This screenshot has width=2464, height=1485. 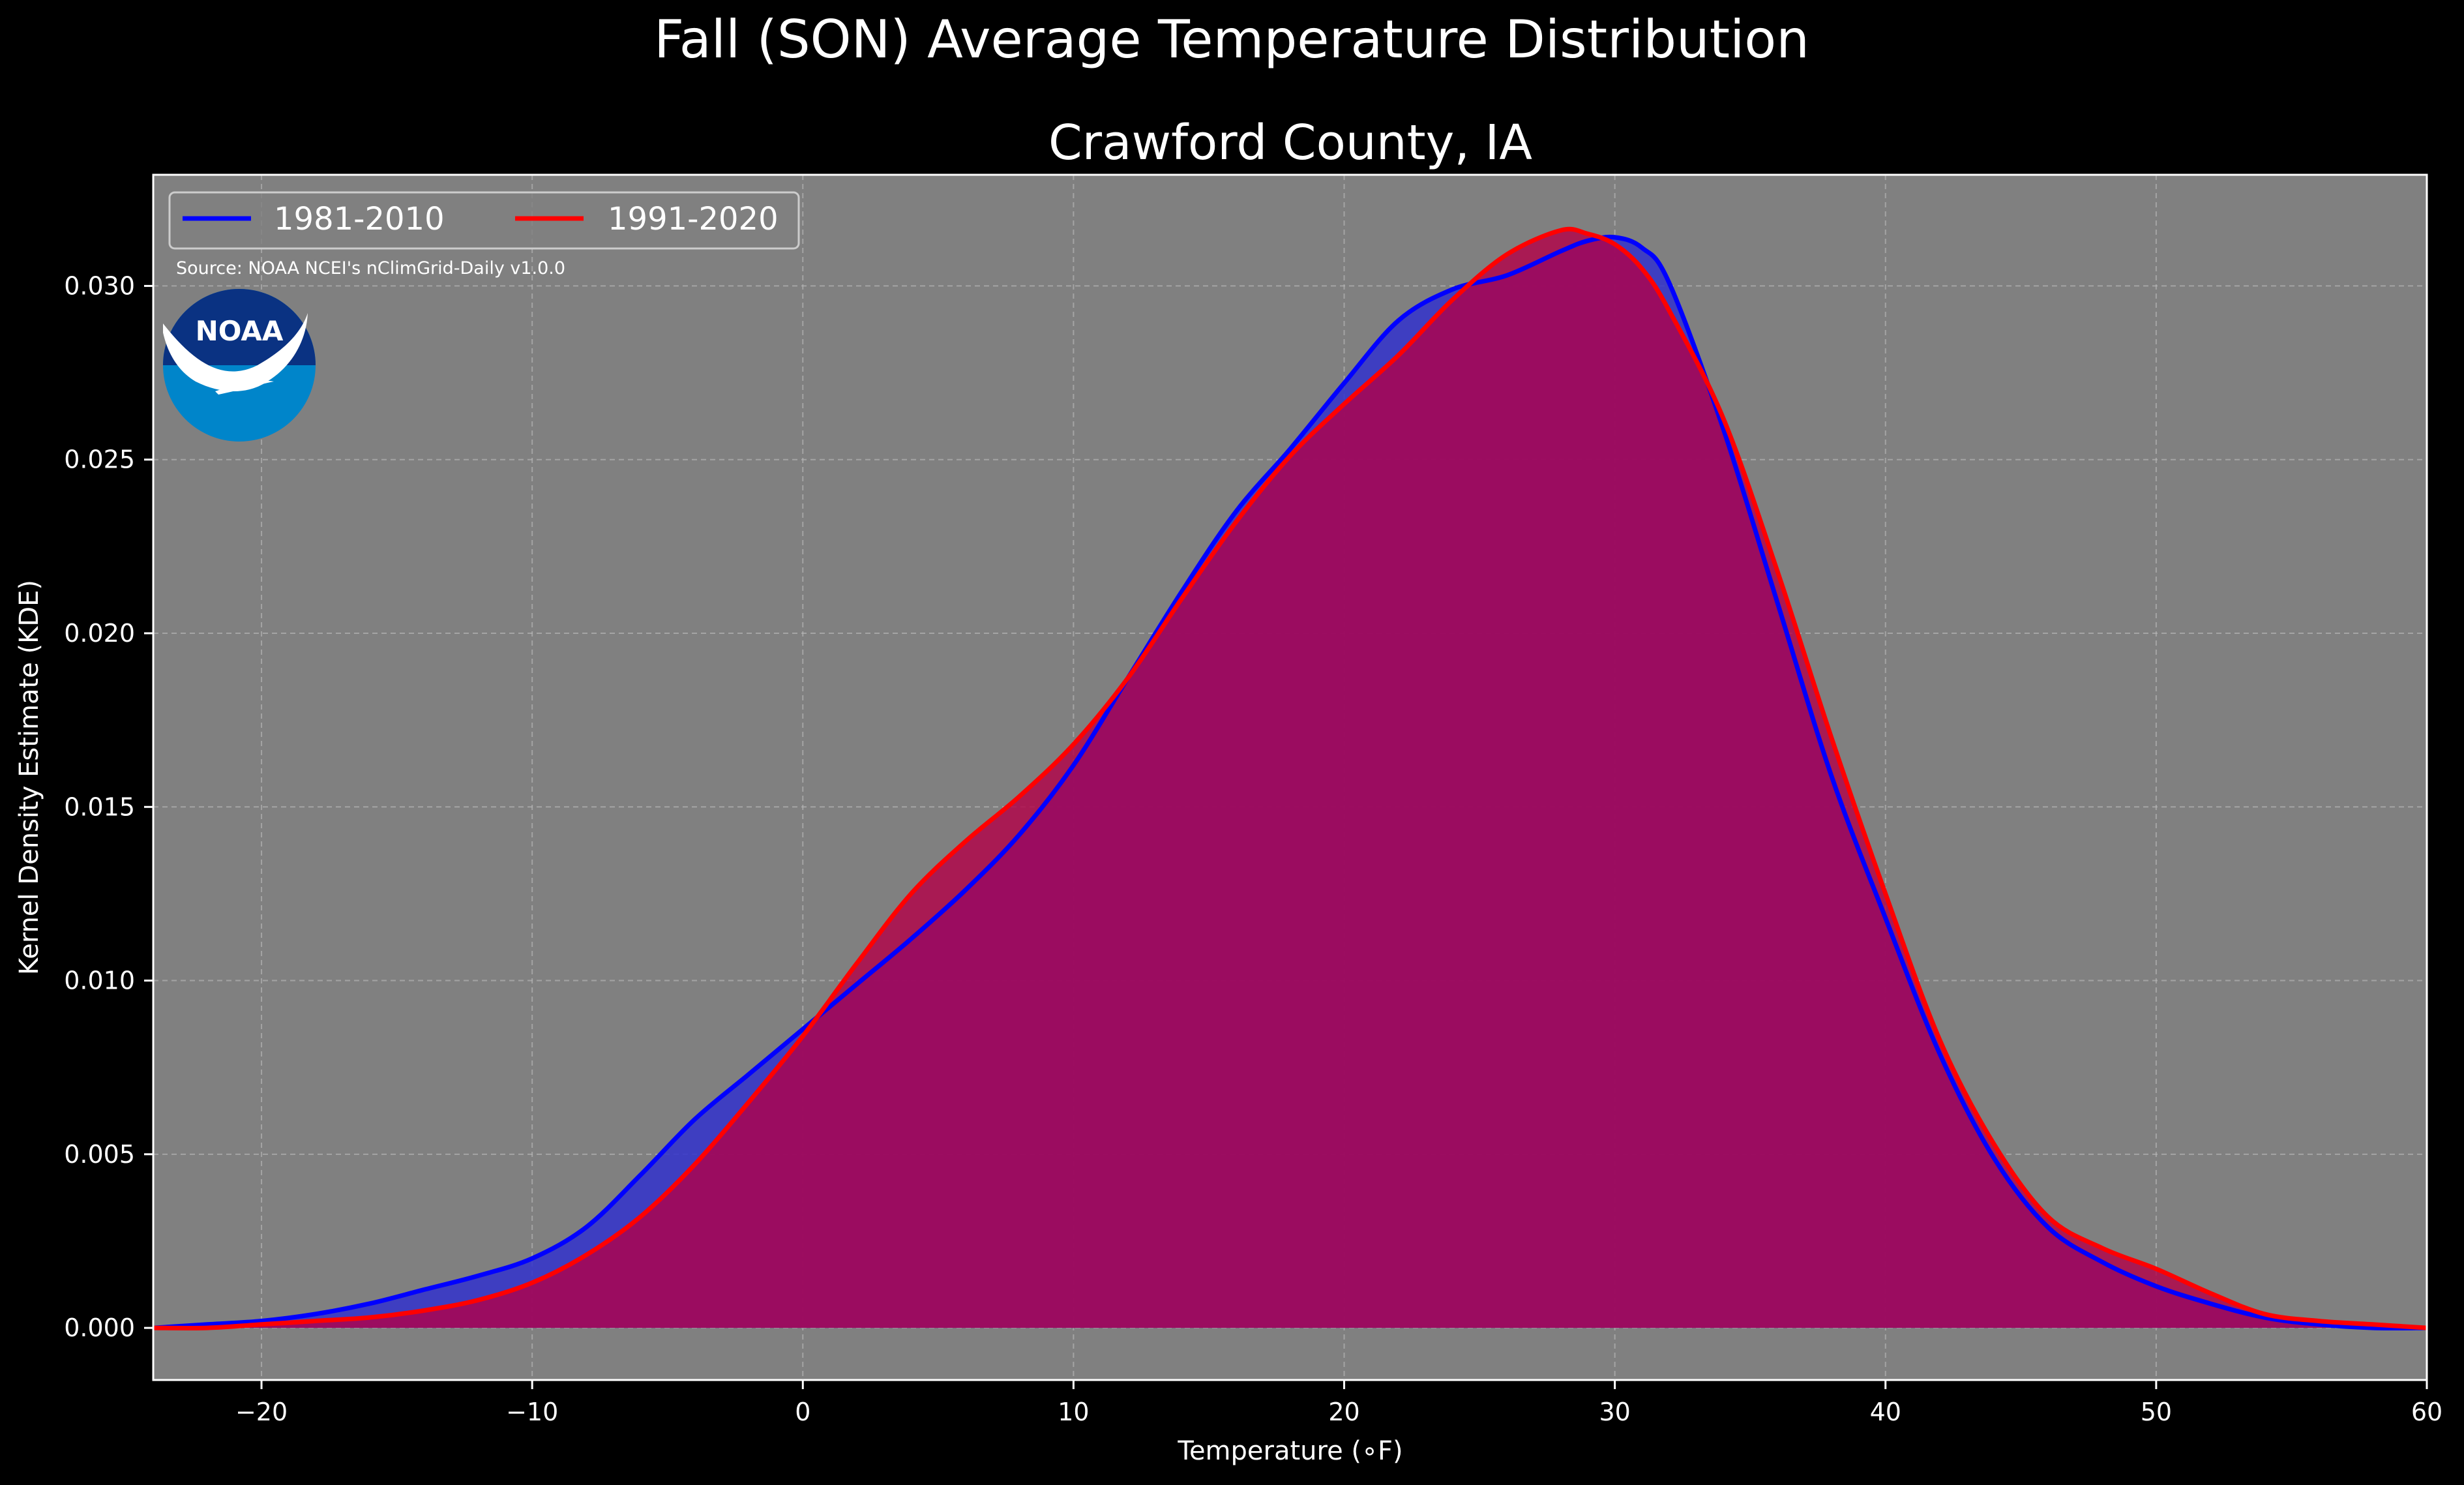 What do you see at coordinates (99, 460) in the screenshot?
I see `y-tick-label: 0.025` at bounding box center [99, 460].